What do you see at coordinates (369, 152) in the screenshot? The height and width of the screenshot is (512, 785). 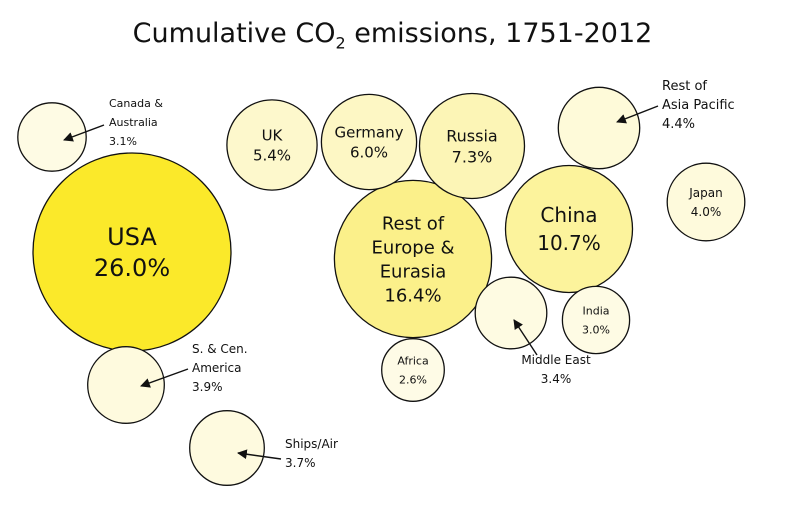 I see `bubble-value-germany: 6.0%` at bounding box center [369, 152].